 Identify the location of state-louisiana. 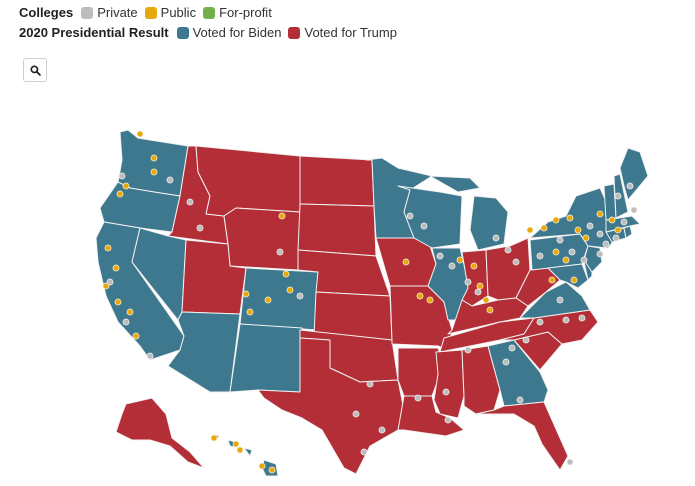
(431, 416).